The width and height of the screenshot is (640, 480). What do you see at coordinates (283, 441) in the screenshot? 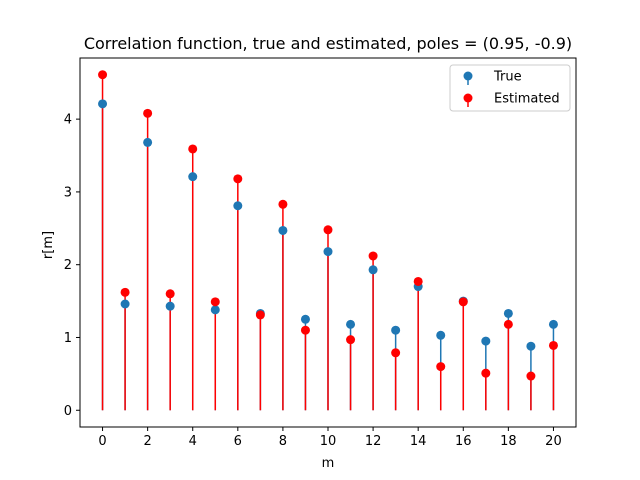
I see `x-tick-label: 8` at bounding box center [283, 441].